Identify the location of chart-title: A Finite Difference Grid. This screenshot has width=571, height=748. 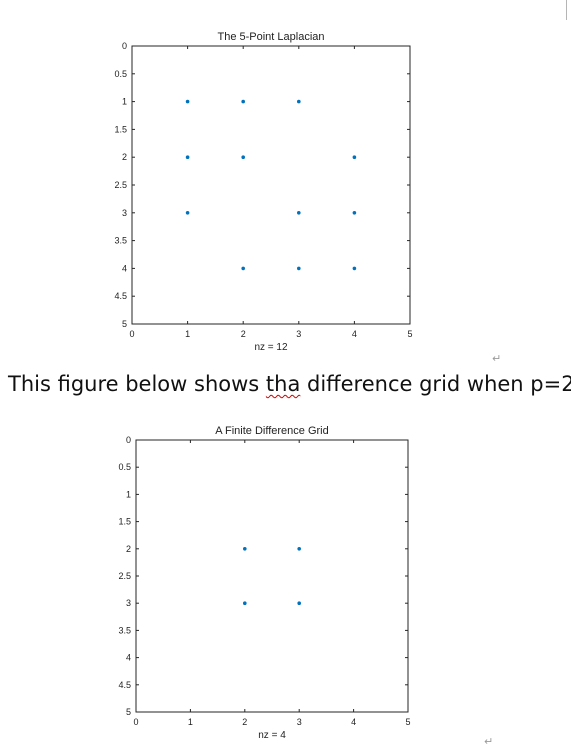
(272, 431).